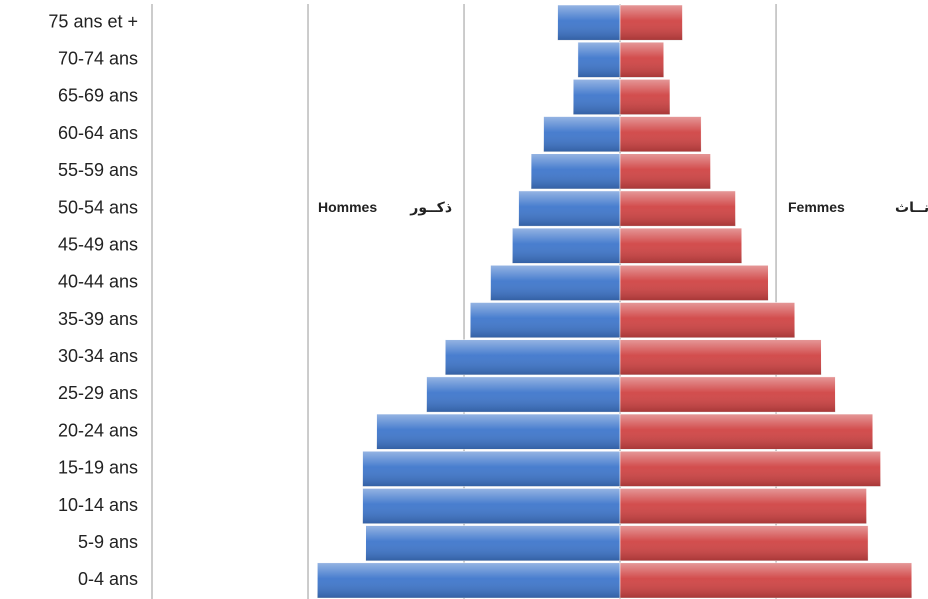 This screenshot has height=599, width=928. I want to click on category-label: 30-34 ans, so click(98, 356).